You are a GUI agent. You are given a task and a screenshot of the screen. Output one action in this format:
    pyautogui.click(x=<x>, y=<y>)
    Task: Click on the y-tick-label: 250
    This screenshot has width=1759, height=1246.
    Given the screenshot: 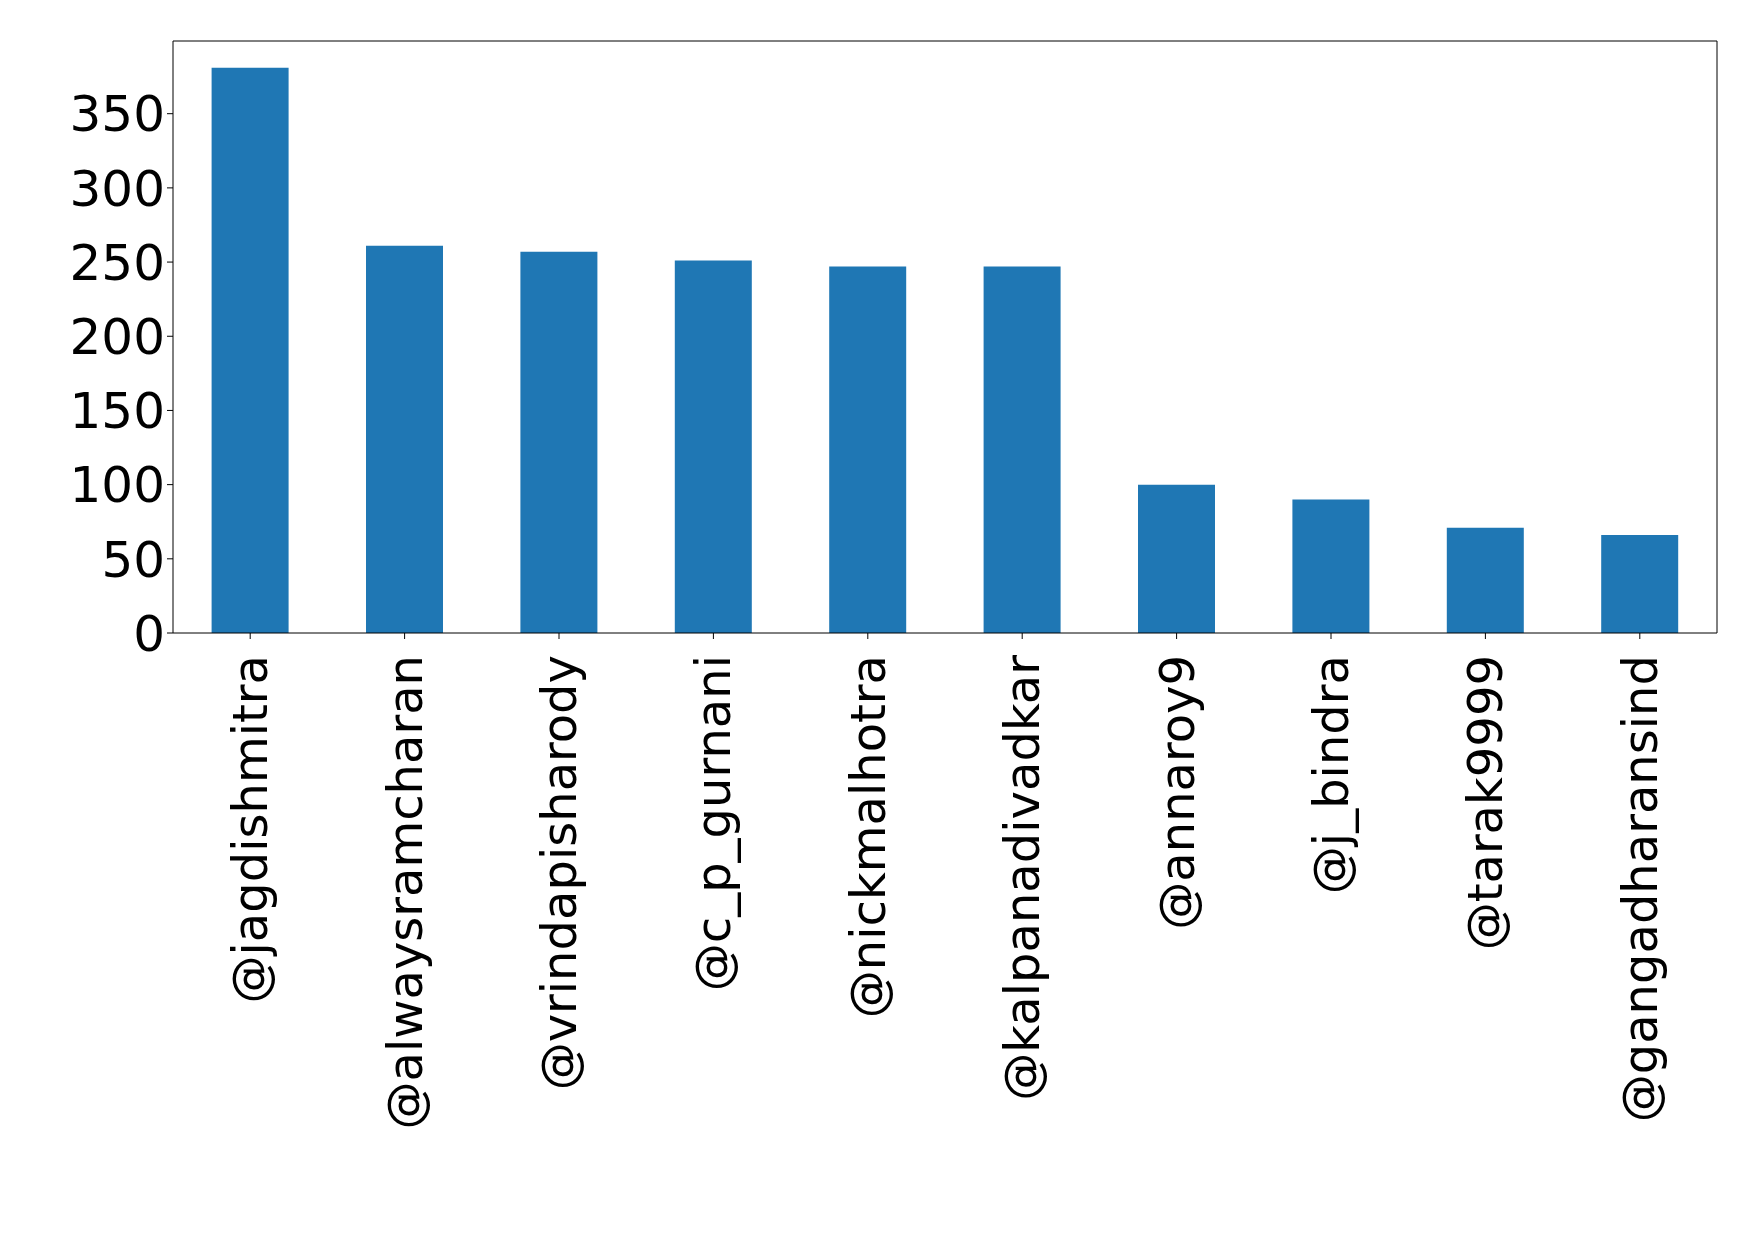 What is the action you would take?
    pyautogui.click(x=117, y=262)
    